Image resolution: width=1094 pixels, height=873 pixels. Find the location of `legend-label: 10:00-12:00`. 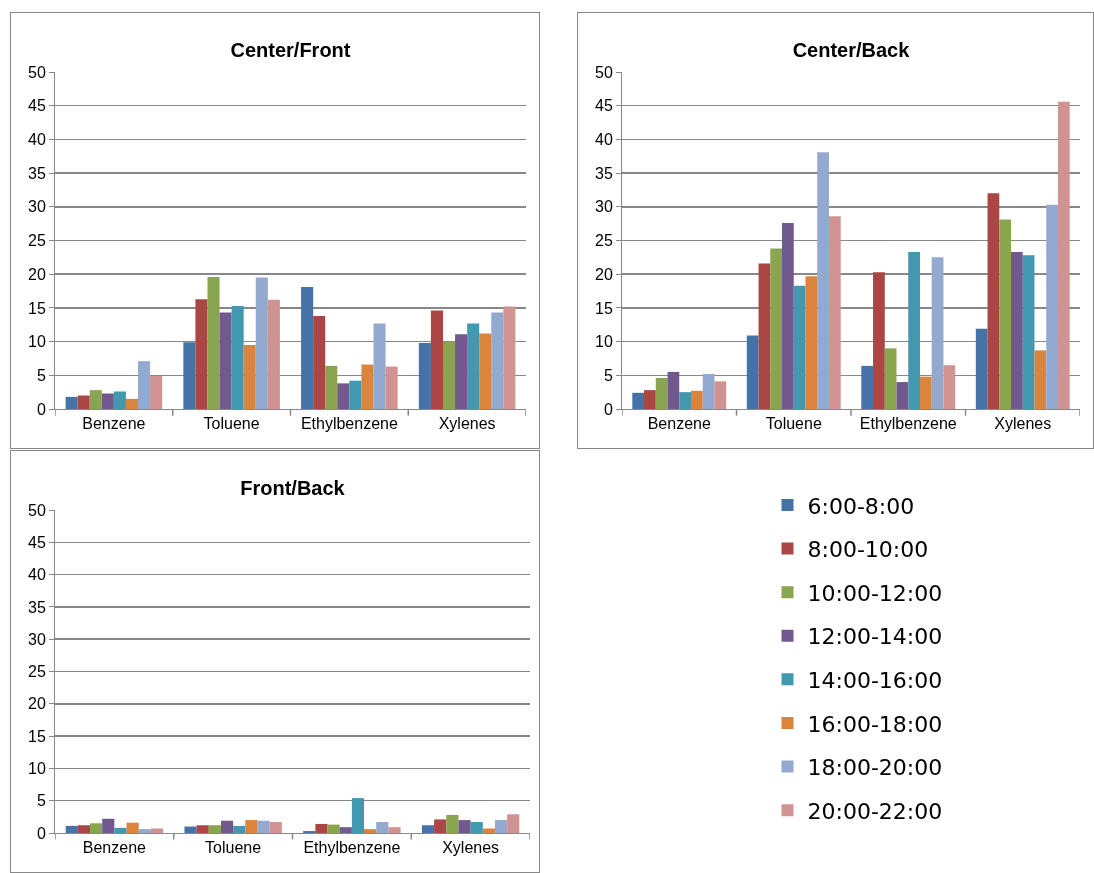

legend-label: 10:00-12:00 is located at coordinates (875, 593).